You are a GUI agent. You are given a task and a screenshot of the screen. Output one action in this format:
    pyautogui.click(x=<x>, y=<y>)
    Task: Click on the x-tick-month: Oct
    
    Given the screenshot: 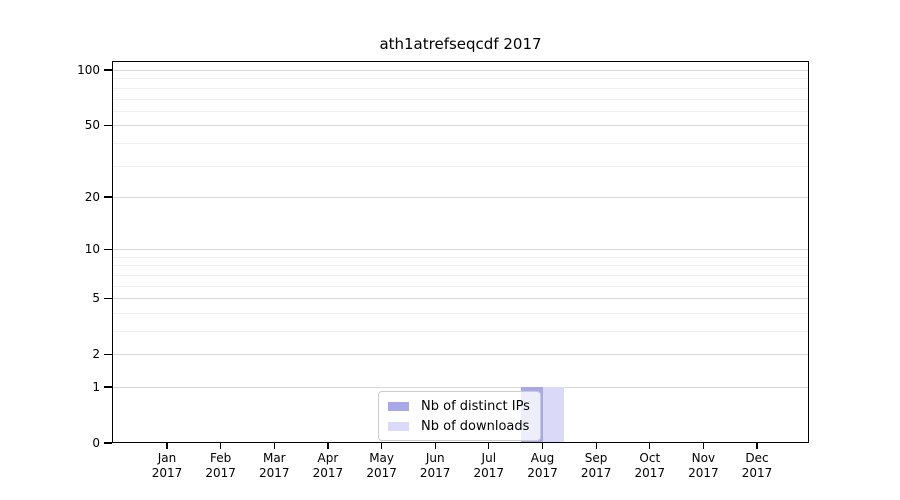 What is the action you would take?
    pyautogui.click(x=650, y=458)
    